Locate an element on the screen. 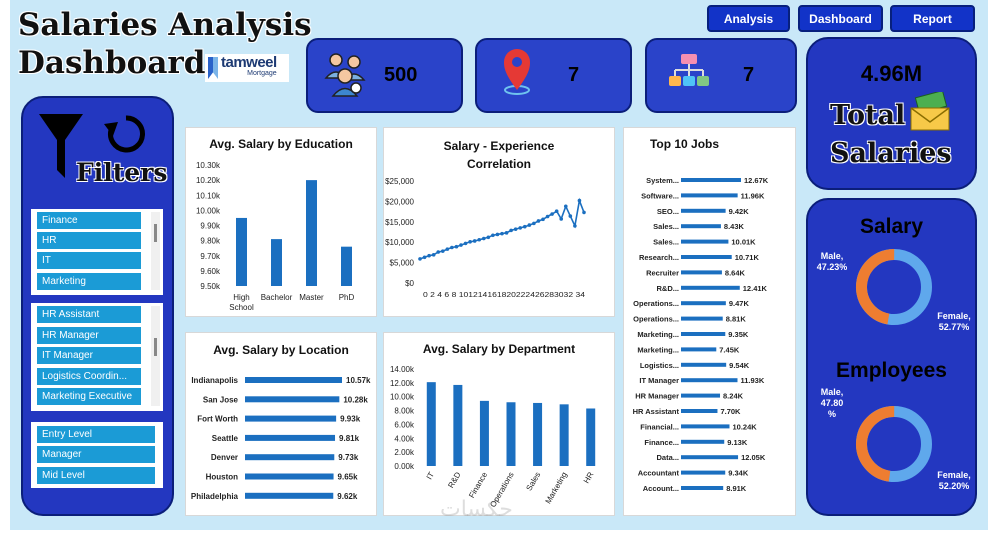 The image size is (1000, 533). slicer-item-job: HR Assistant is located at coordinates (89, 314).